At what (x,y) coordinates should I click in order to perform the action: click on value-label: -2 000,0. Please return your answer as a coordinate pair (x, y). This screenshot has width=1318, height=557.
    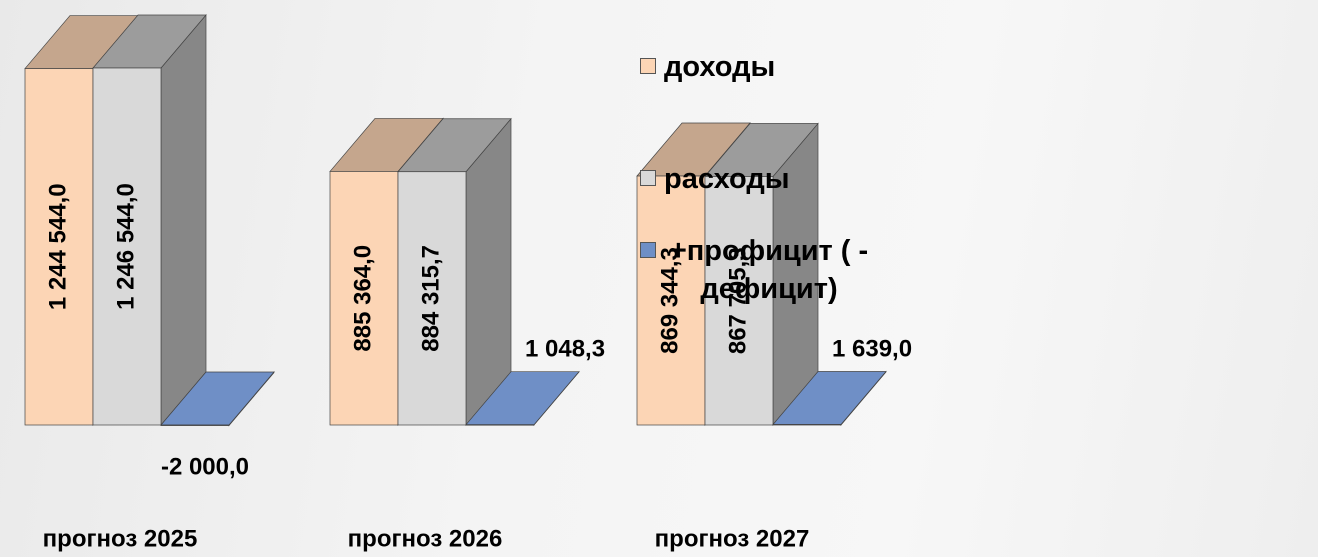
    Looking at the image, I should click on (205, 466).